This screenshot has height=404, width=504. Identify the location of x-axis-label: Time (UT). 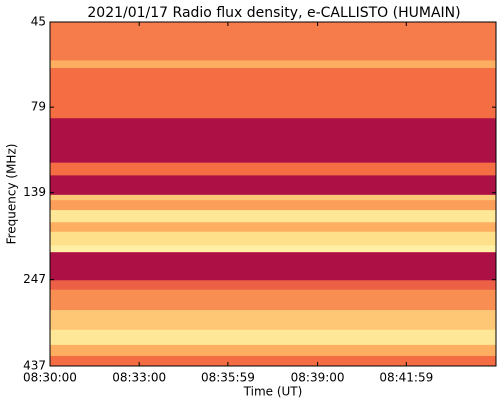
(273, 392).